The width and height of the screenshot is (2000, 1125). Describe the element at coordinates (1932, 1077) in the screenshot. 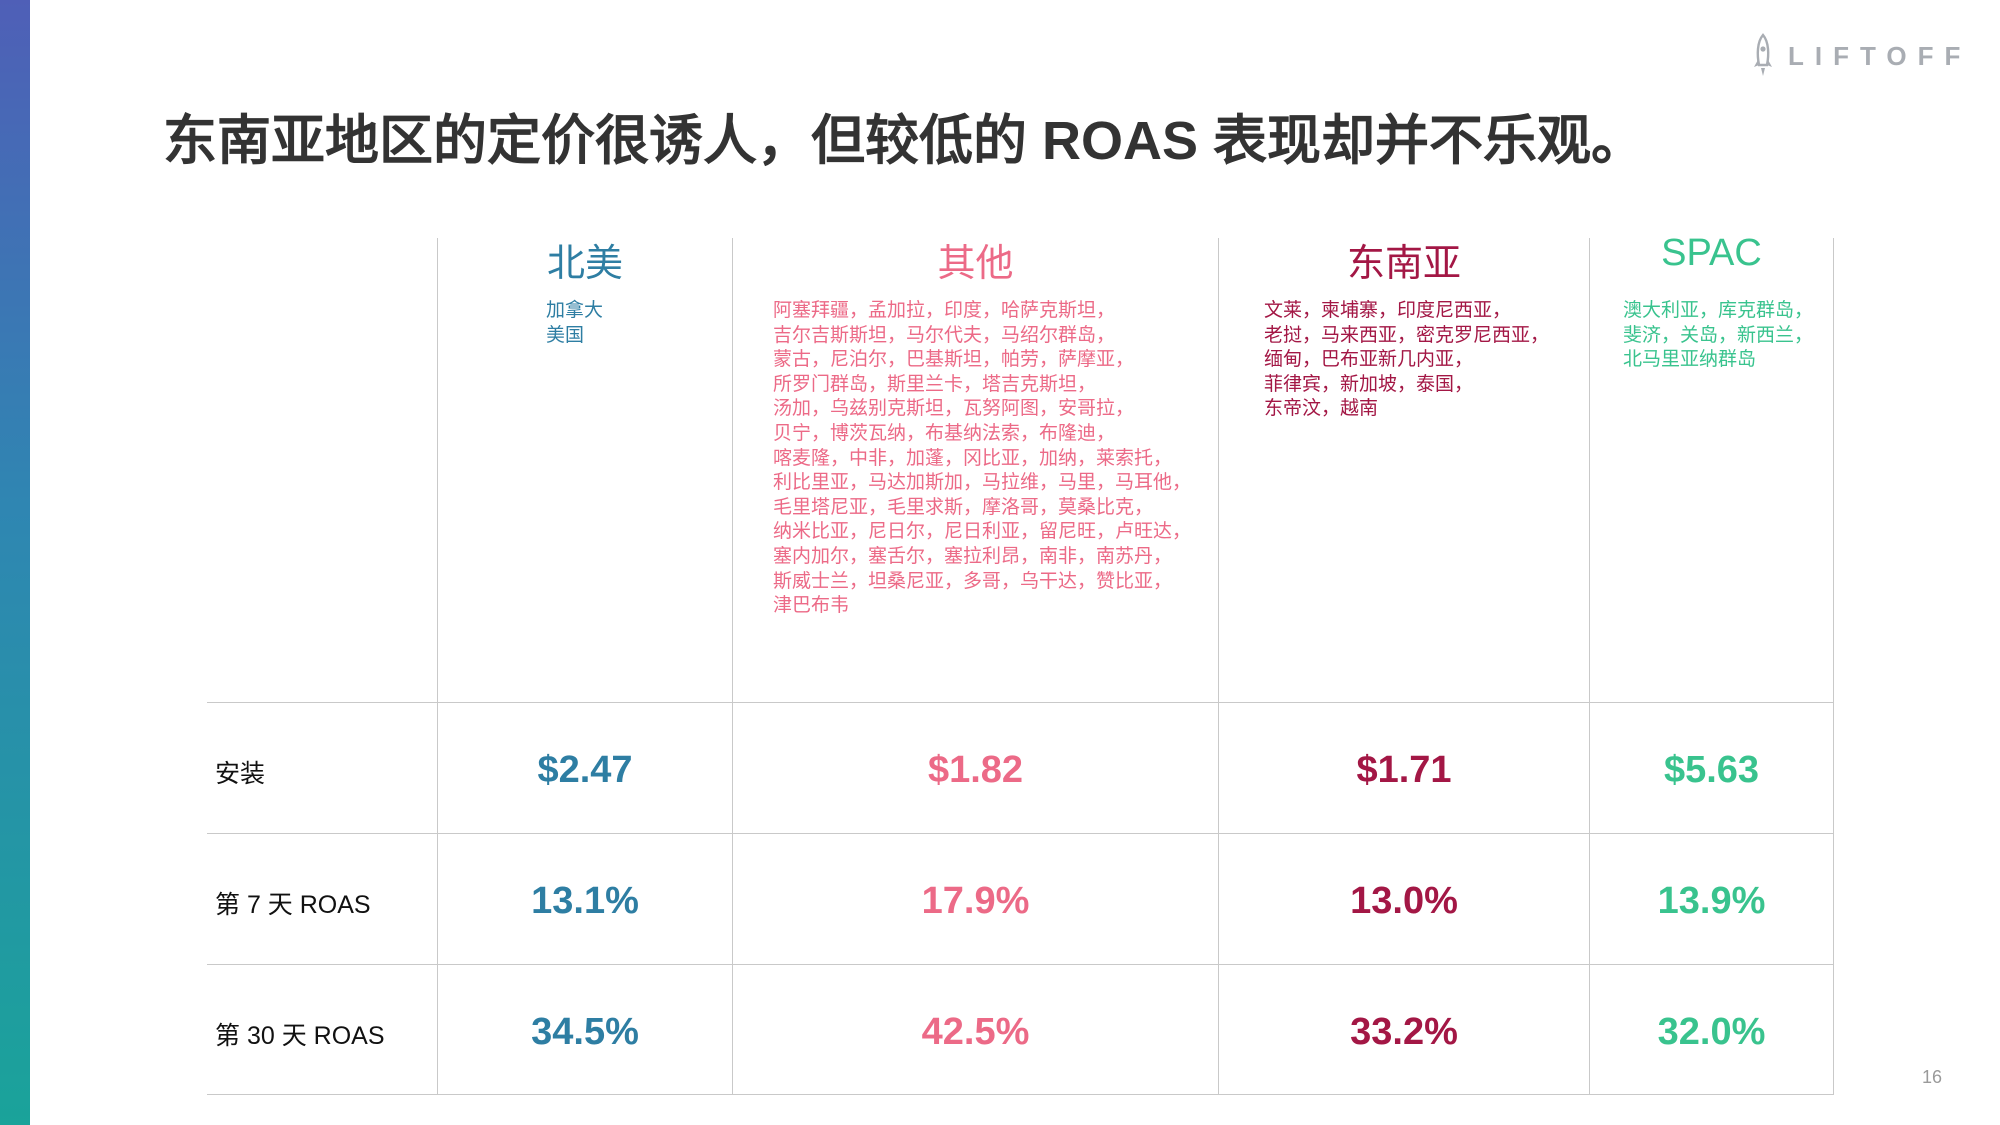

I see `page-number: 16` at that location.